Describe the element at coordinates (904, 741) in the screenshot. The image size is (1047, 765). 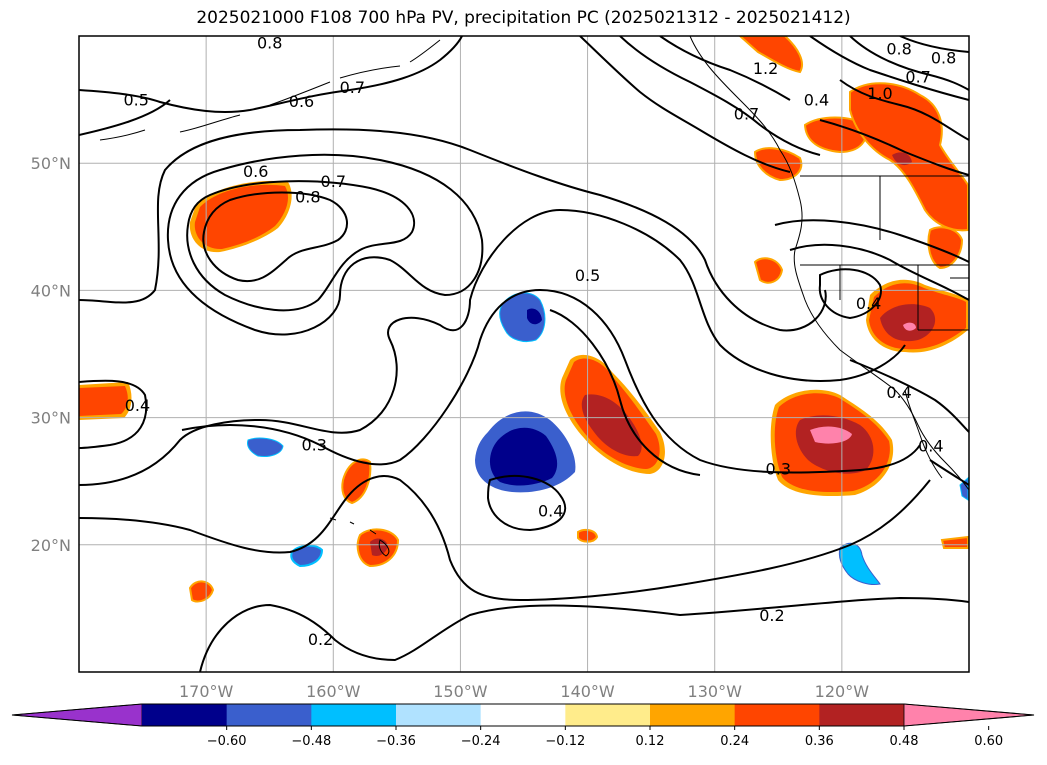
I see `colorbar-tick-label: 0.48` at that location.